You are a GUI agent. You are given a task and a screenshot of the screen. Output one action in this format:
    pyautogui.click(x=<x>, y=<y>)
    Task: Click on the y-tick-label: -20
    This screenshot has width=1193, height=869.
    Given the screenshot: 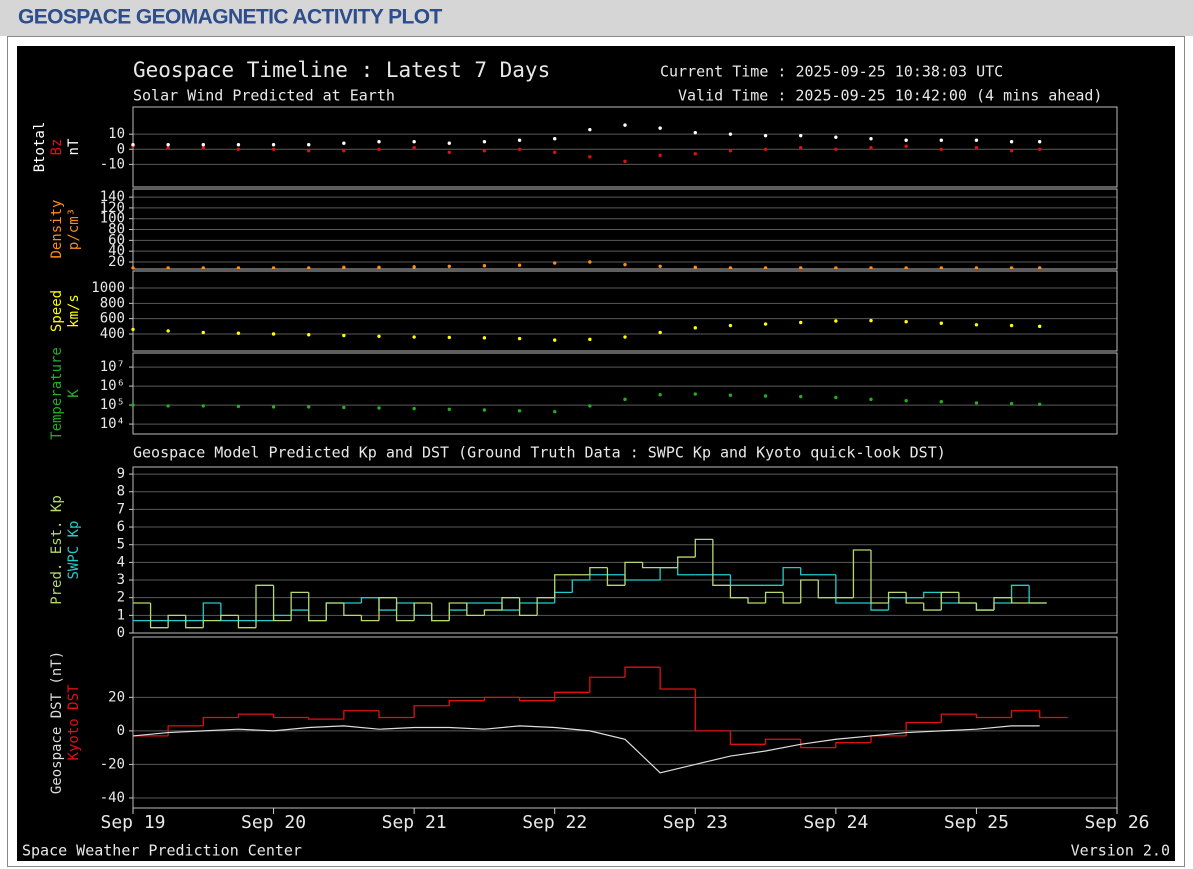 What is the action you would take?
    pyautogui.click(x=112, y=764)
    